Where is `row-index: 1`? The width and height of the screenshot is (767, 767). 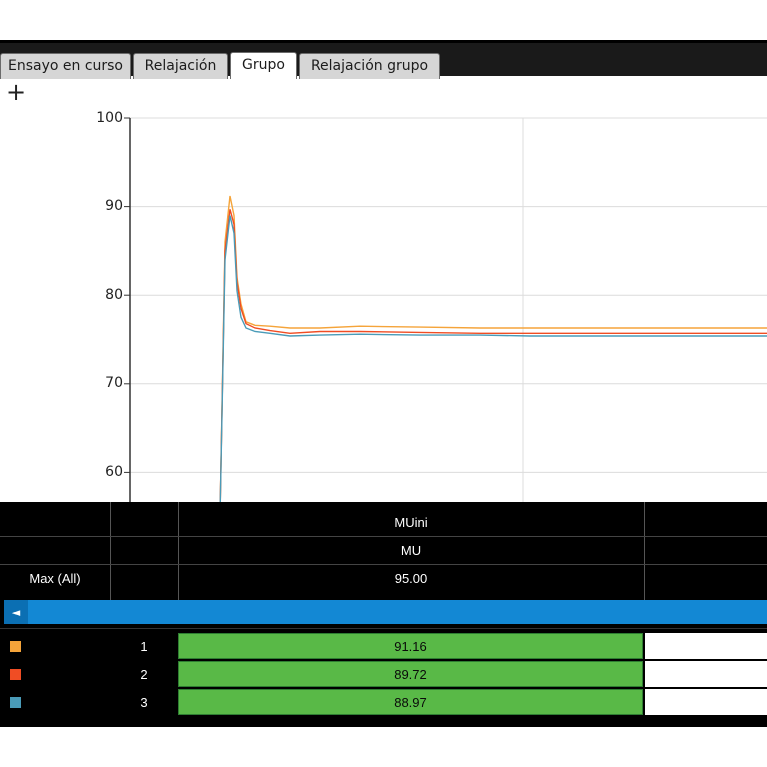 row-index: 1 is located at coordinates (144, 646).